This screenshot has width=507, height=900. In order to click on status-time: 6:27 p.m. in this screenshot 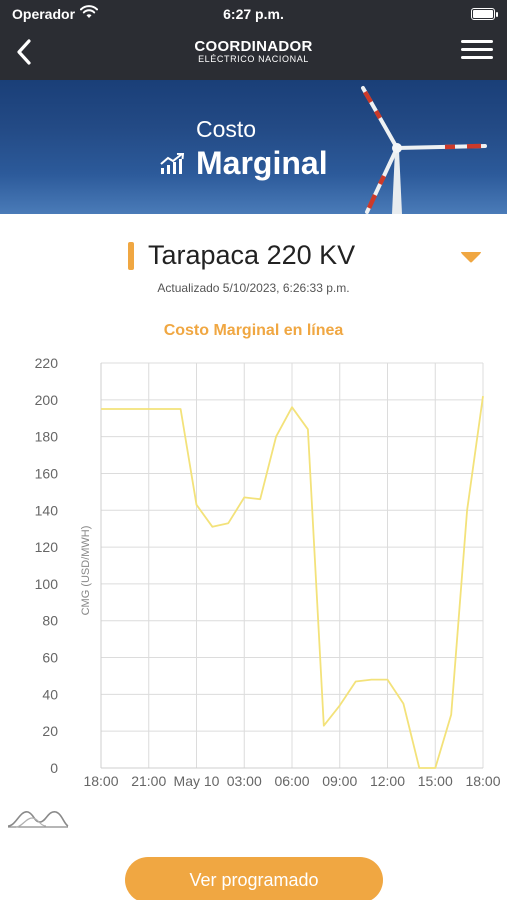, I will do `click(253, 14)`.